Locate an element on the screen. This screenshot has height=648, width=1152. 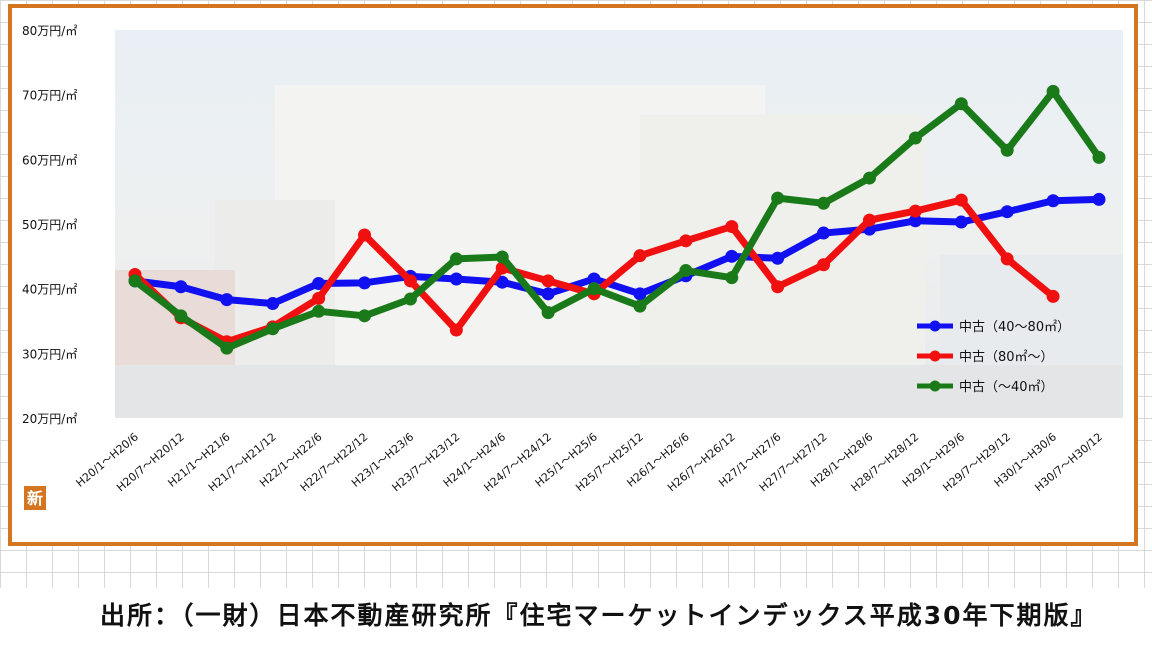
y-tick-label: 50万円/㎡ is located at coordinates (49, 225).